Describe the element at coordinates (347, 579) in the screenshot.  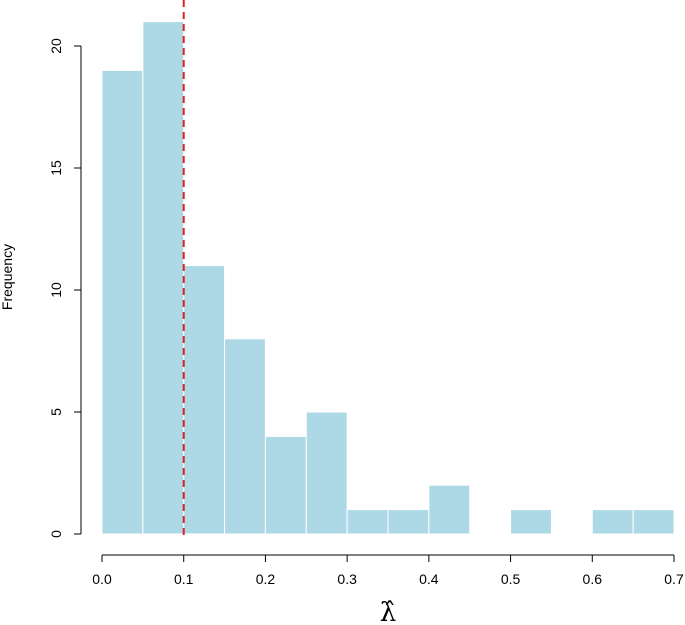
I see `x-tick-label: 0.3` at that location.